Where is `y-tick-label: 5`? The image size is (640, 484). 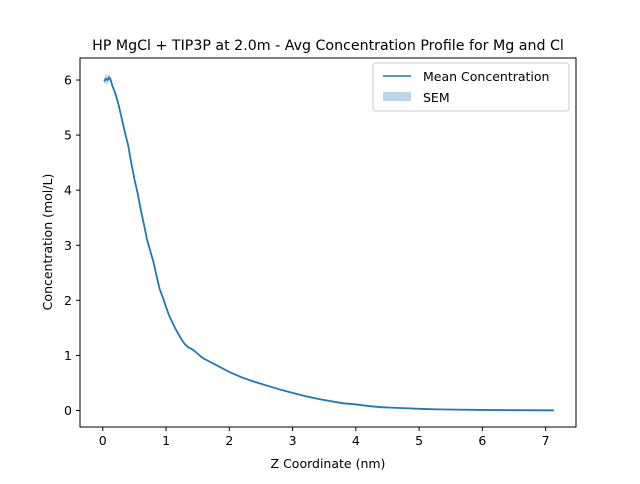 y-tick-label: 5 is located at coordinates (68, 135).